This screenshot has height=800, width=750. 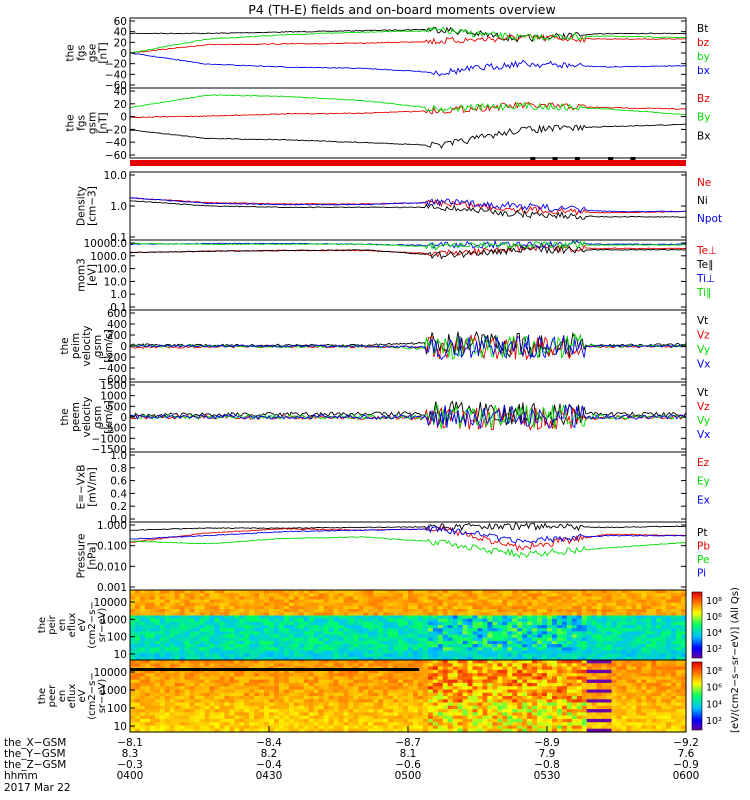 I want to click on x-axis-row-label: hhmm, so click(x=21, y=776).